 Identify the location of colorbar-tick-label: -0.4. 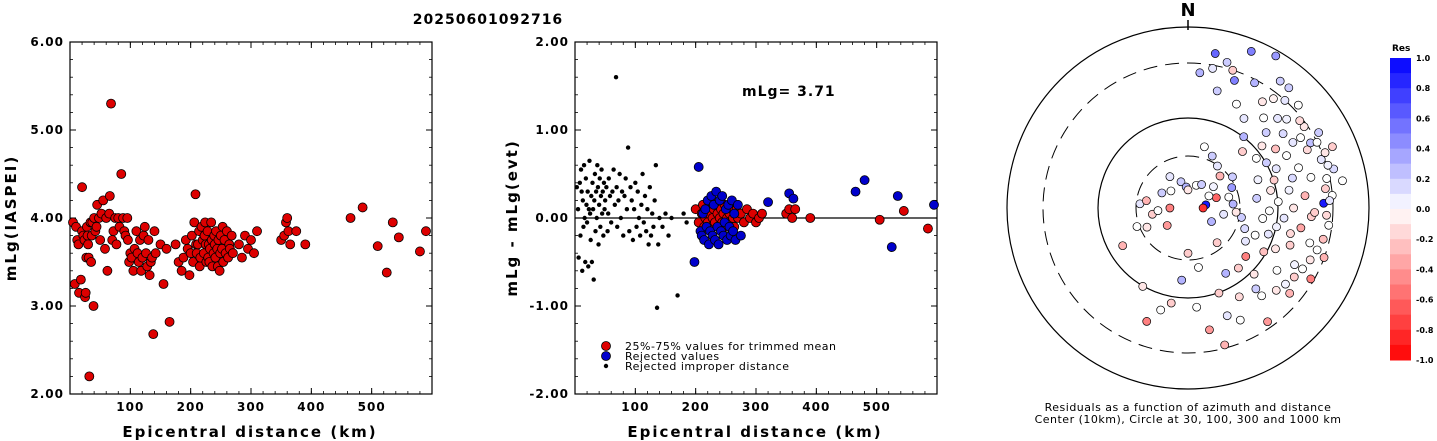
(1425, 269).